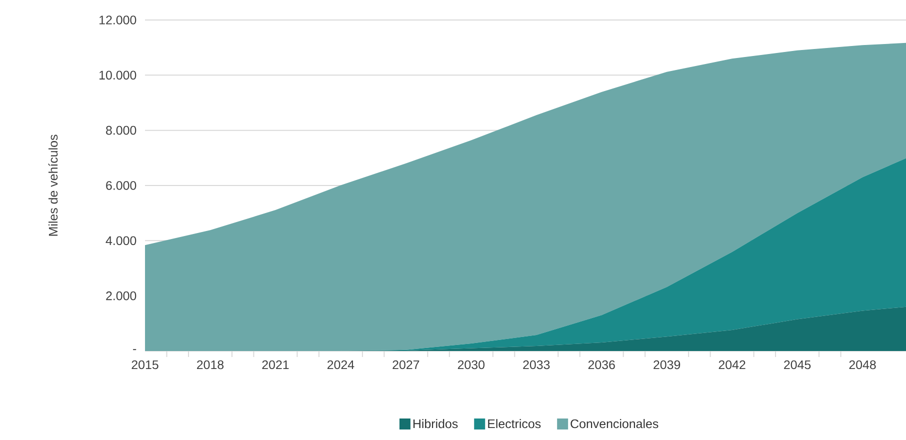 Image resolution: width=906 pixels, height=440 pixels. Describe the element at coordinates (536, 365) in the screenshot. I see `x-tick-label: 2033` at that location.